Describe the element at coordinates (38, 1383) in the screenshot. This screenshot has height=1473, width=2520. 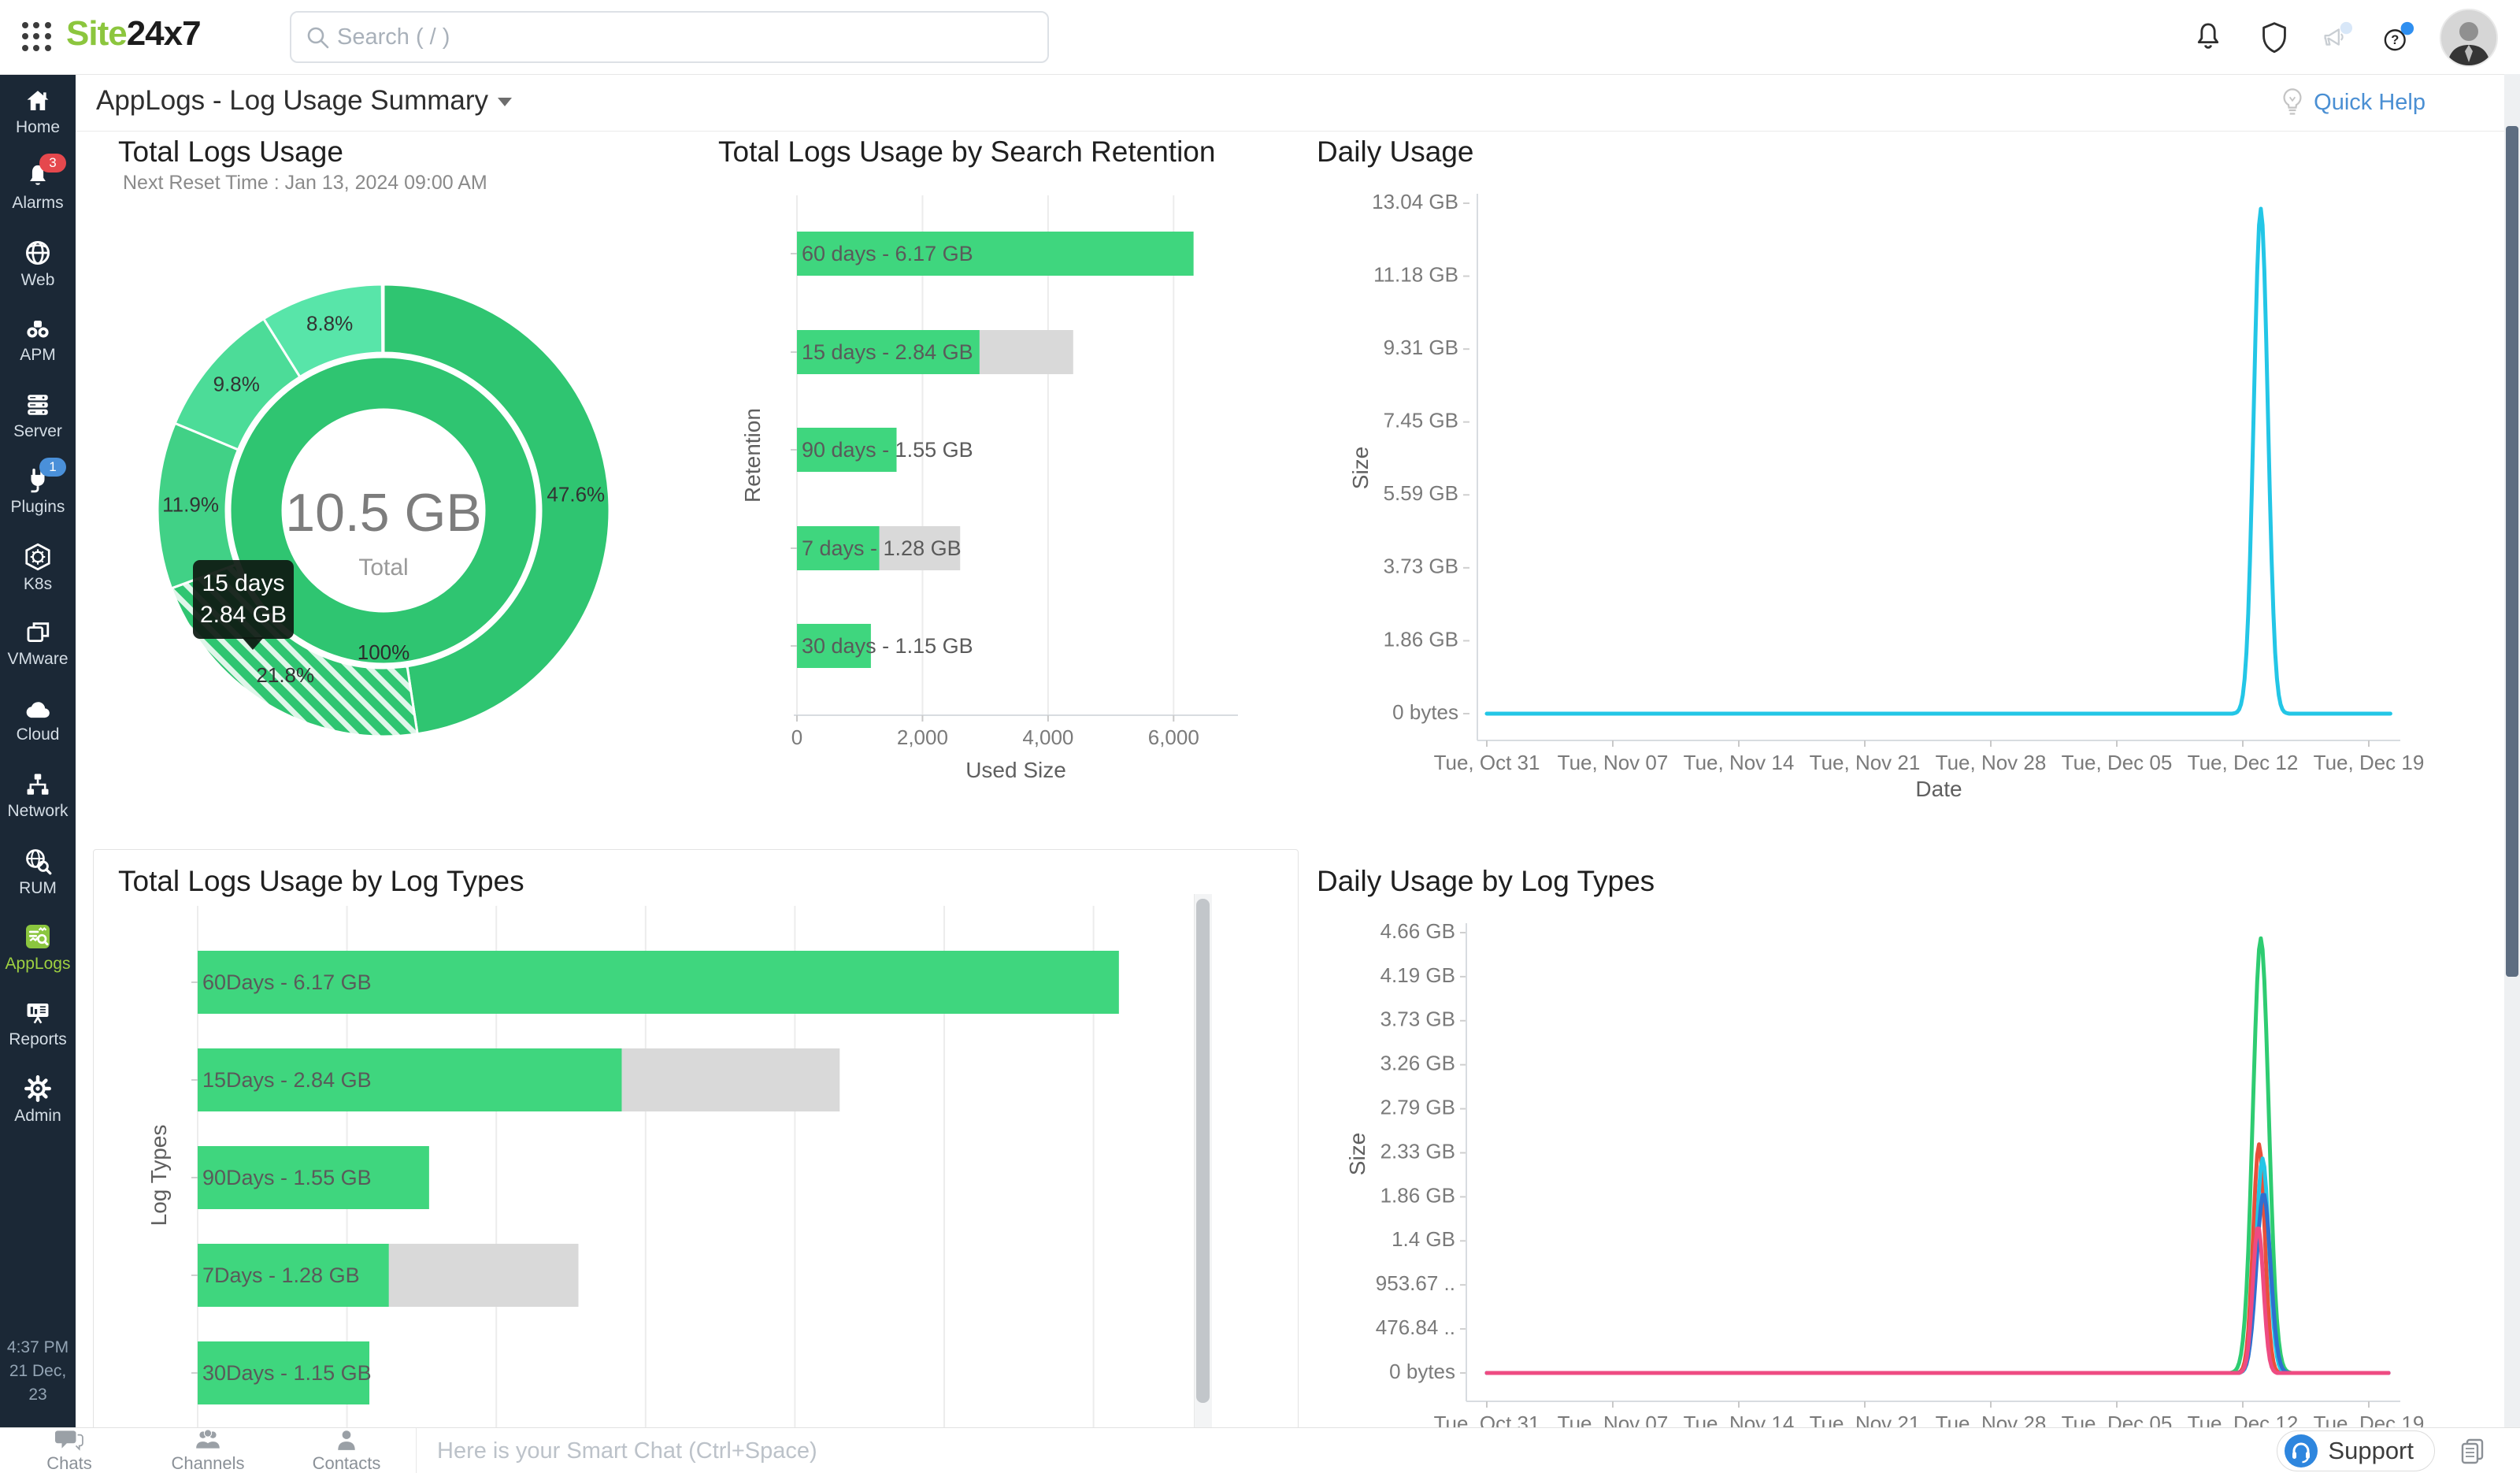
I see `sidebar-date: 21 Dec, 23` at that location.